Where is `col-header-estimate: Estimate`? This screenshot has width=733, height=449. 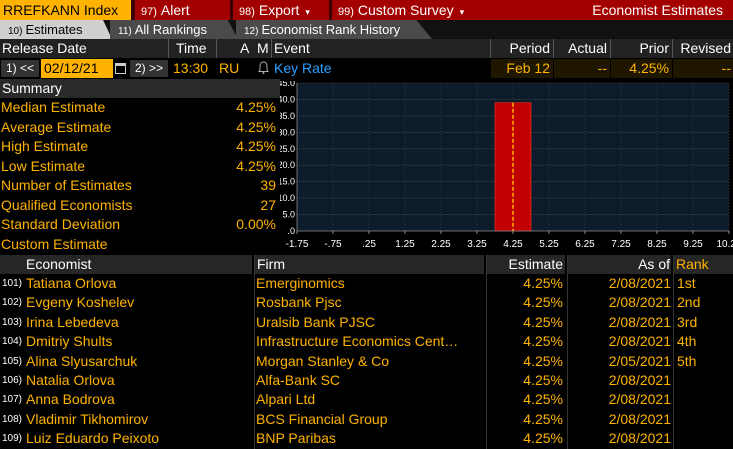
col-header-estimate: Estimate is located at coordinates (525, 264).